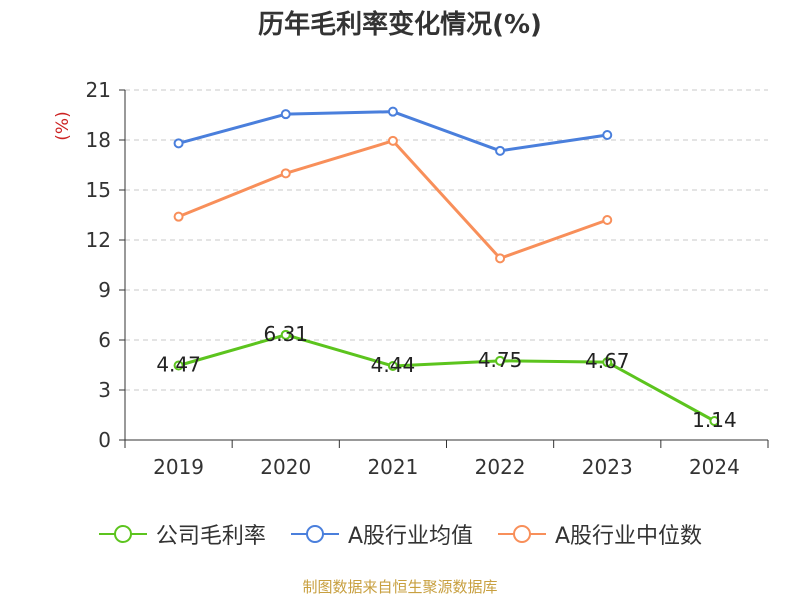  I want to click on x-tick-label: 2020, so click(285, 467).